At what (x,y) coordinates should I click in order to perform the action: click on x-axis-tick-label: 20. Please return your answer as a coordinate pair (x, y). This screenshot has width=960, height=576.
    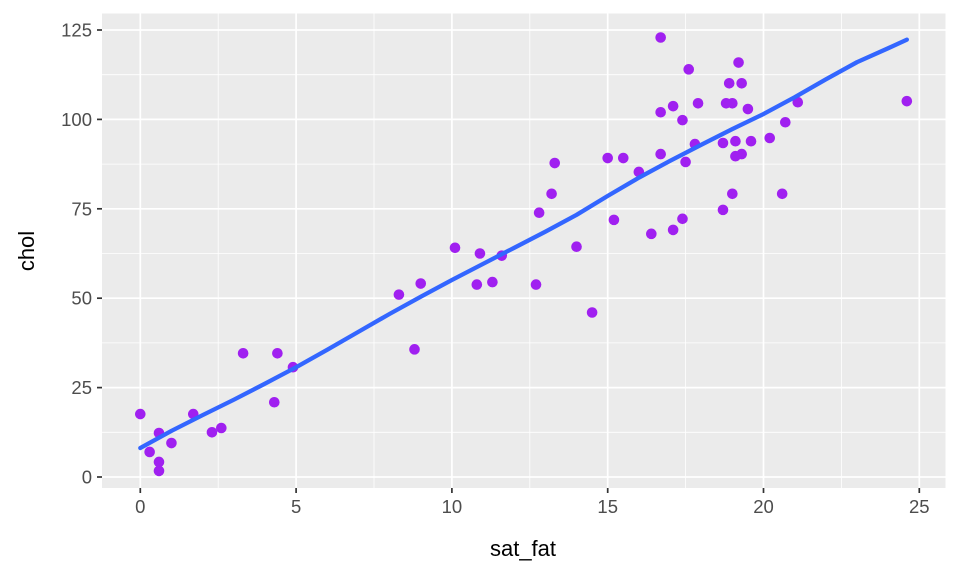
    Looking at the image, I should click on (763, 506).